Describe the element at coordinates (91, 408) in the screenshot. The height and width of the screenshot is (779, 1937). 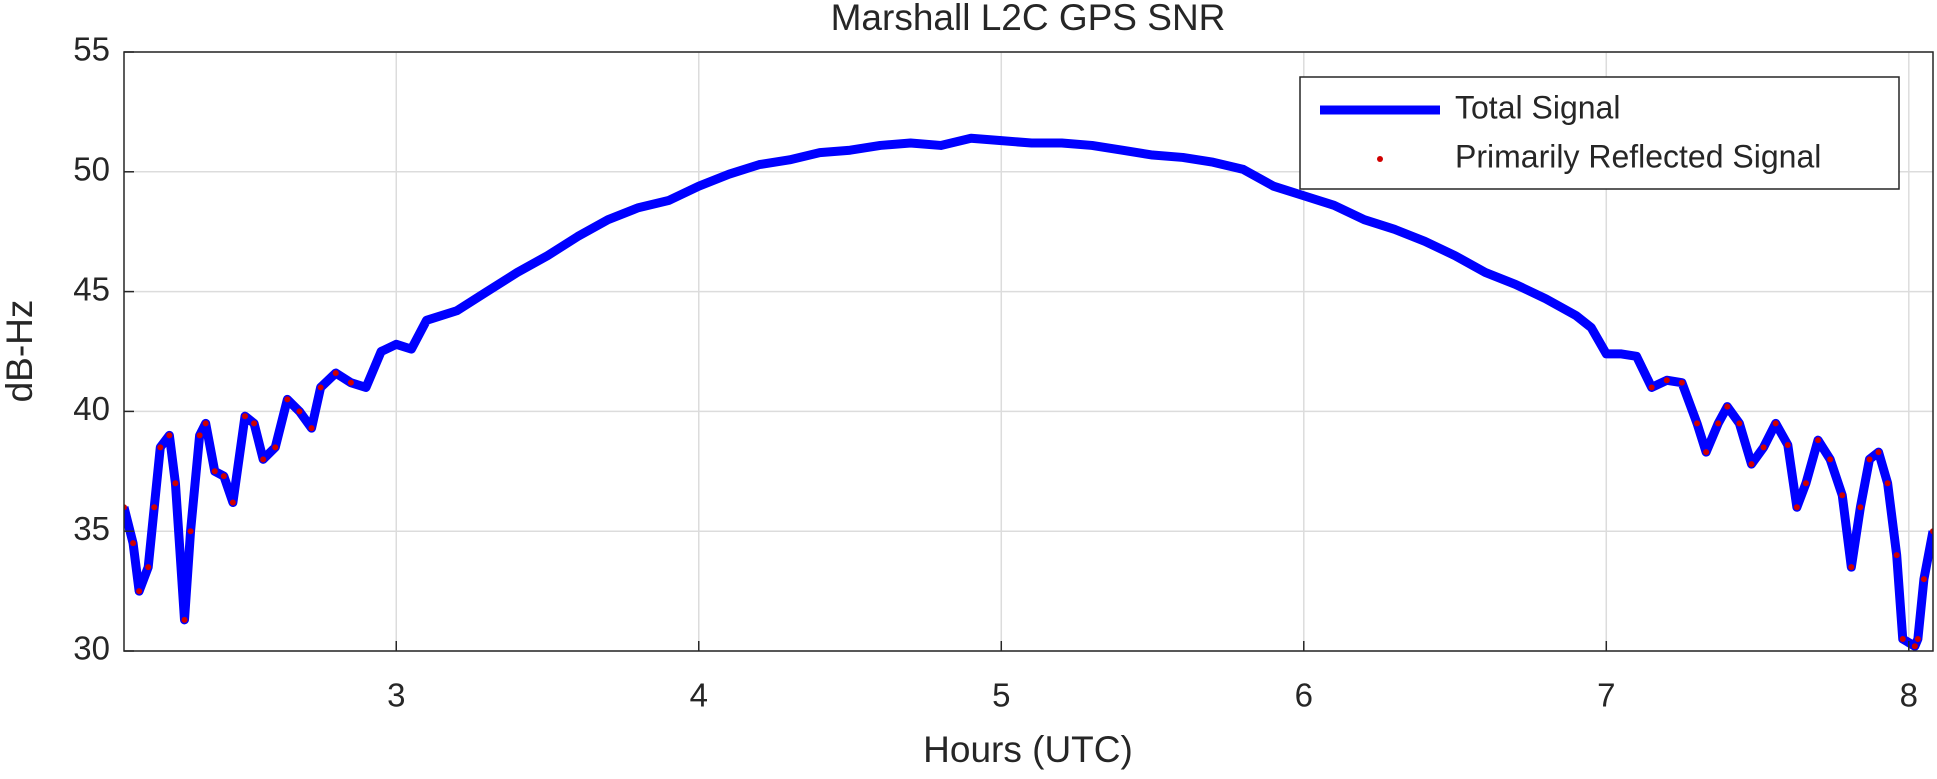
I see `y-tick-label: 40` at that location.